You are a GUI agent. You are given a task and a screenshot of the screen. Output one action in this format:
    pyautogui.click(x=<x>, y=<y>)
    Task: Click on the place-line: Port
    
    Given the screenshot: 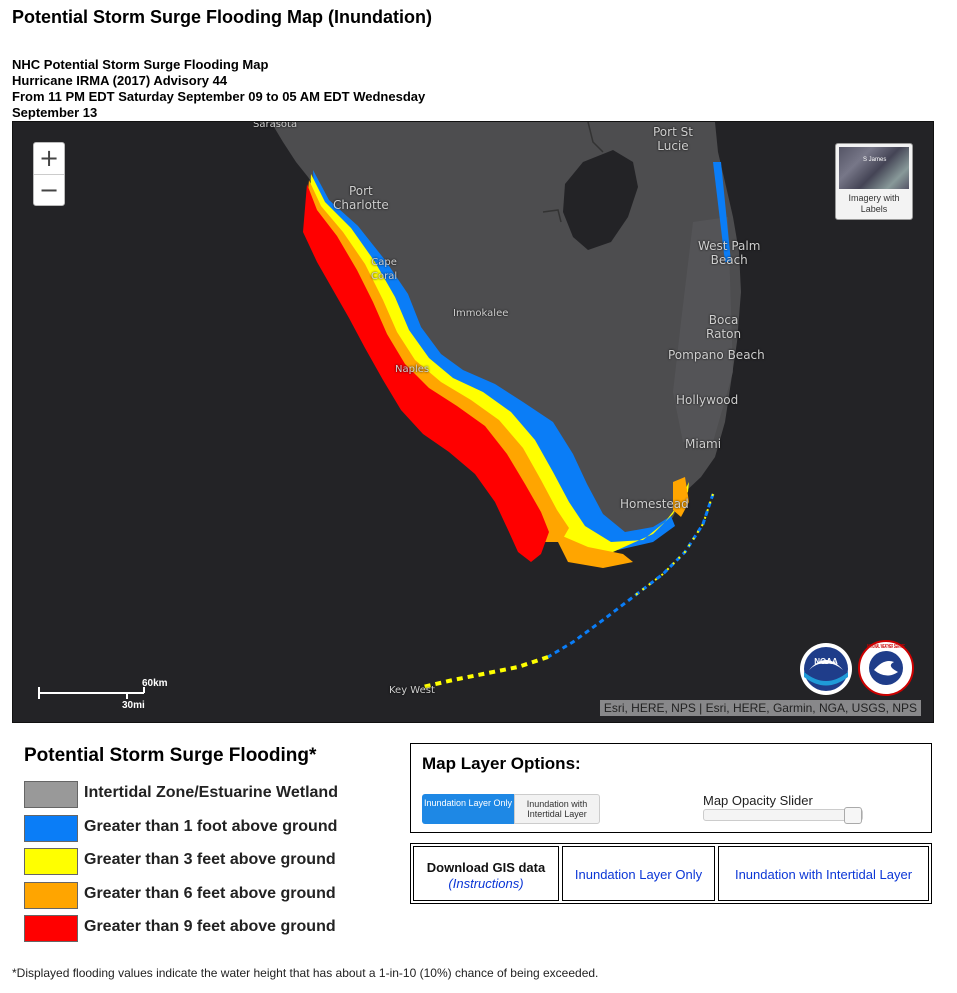 What is the action you would take?
    pyautogui.click(x=360, y=191)
    